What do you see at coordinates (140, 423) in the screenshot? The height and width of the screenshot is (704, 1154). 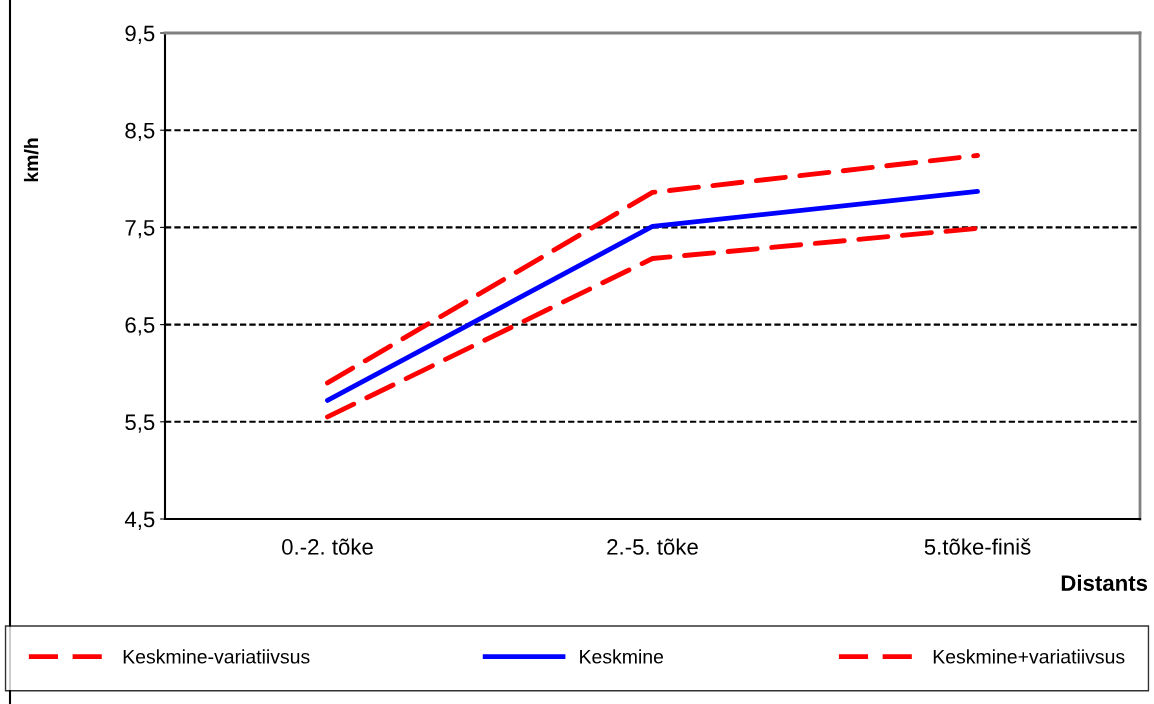 I see `y-tick-label: 5,5` at bounding box center [140, 423].